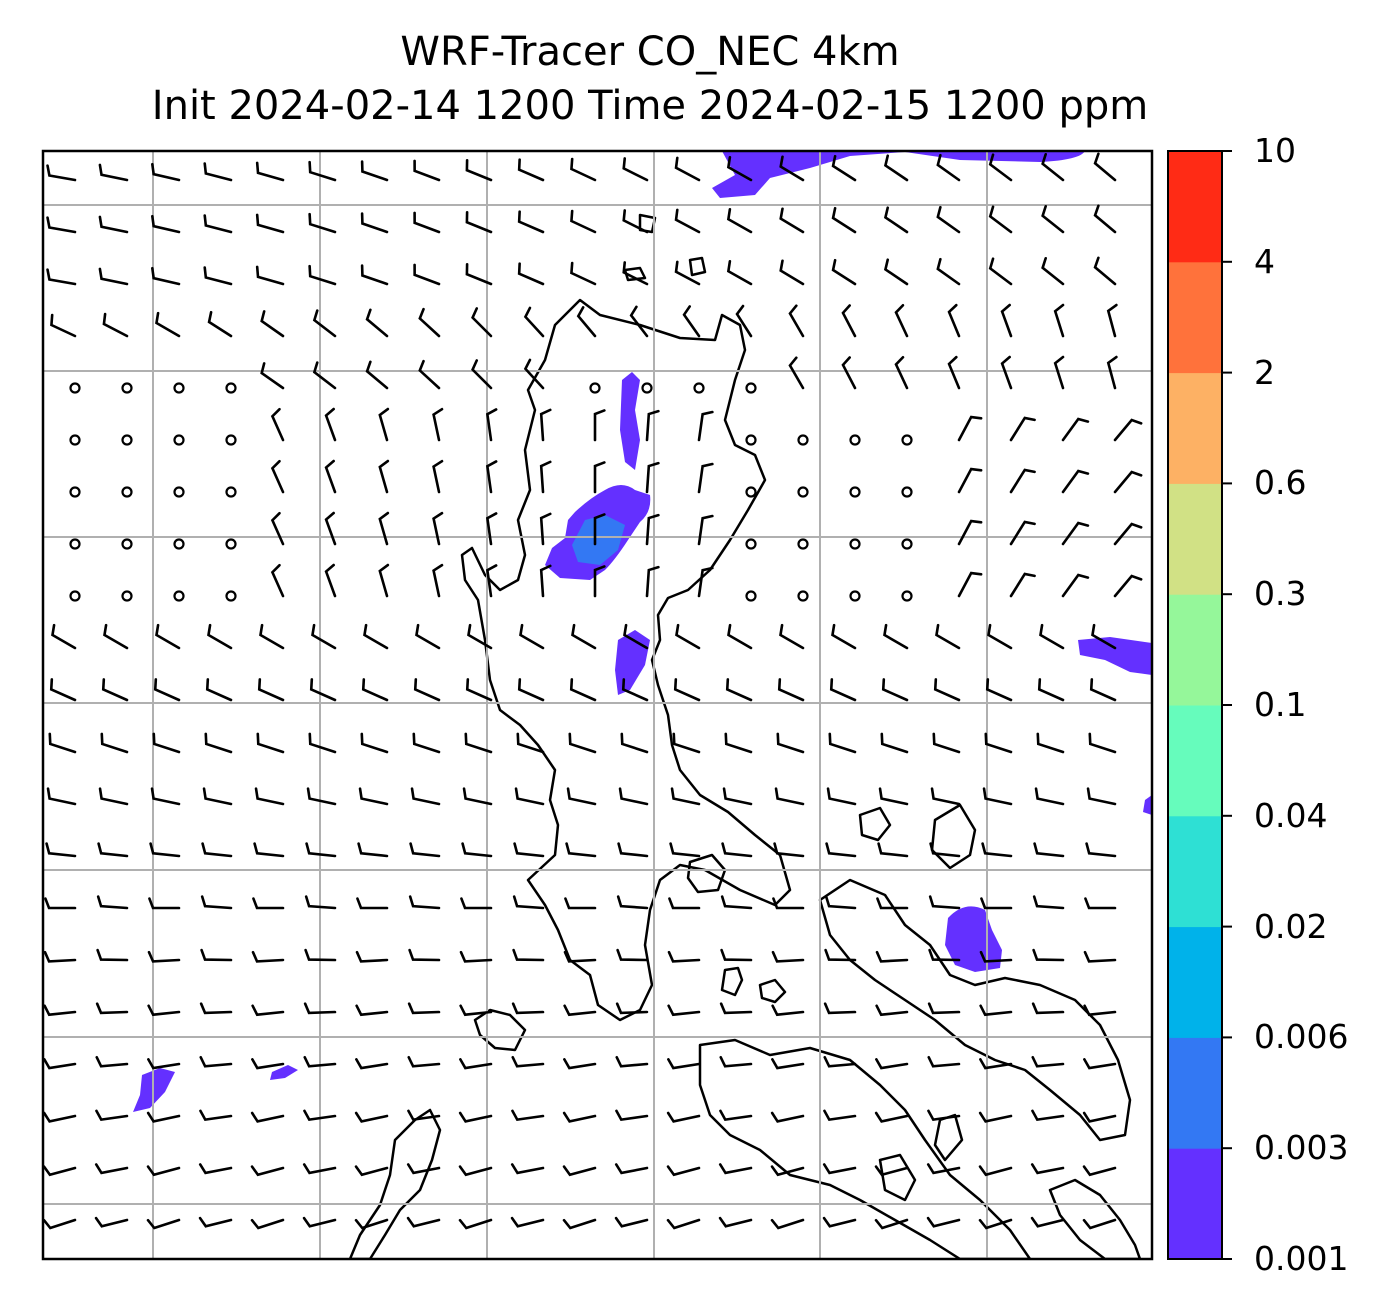 Image resolution: width=1400 pixels, height=1313 pixels. What do you see at coordinates (1275, 150) in the screenshot?
I see `colorbar-tick-label: 10` at bounding box center [1275, 150].